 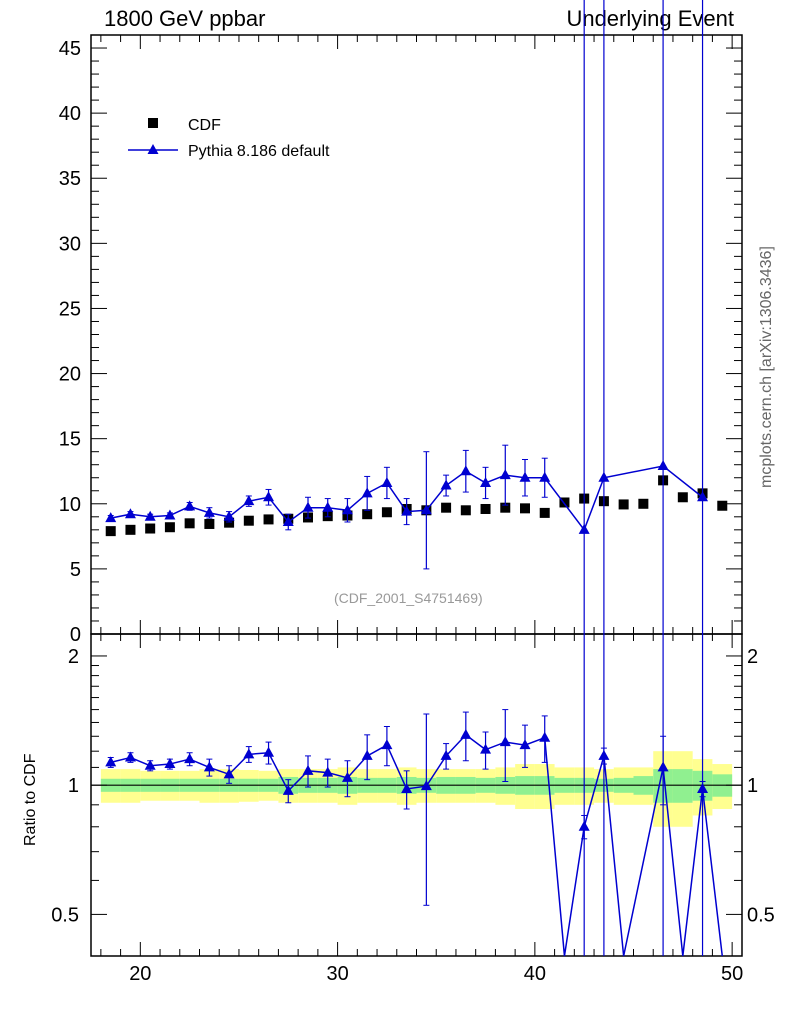 I want to click on ratio-y-tick-label: 0.5, so click(x=65, y=915).